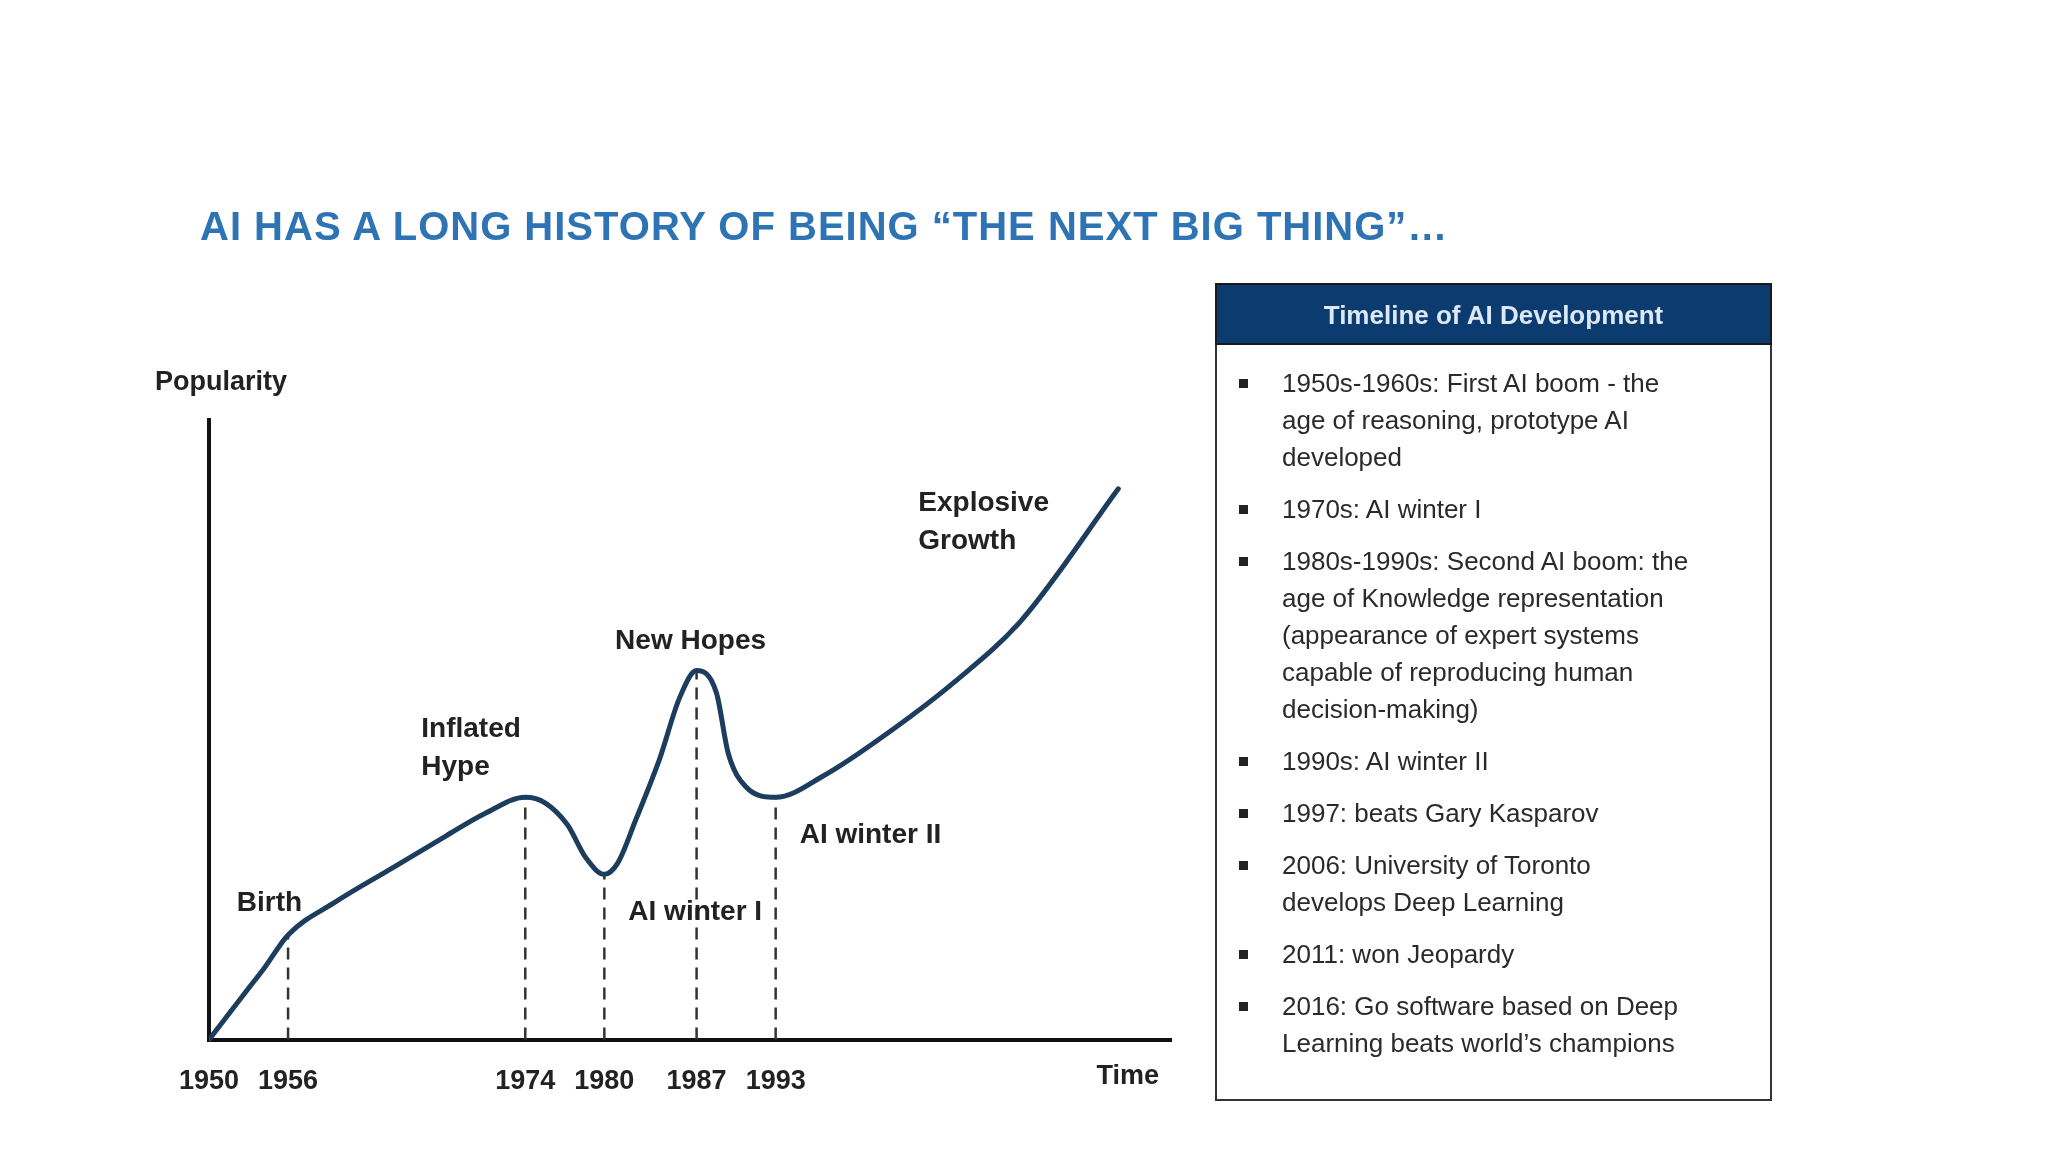  I want to click on text: 2011: won Jeopardy, so click(1398, 954).